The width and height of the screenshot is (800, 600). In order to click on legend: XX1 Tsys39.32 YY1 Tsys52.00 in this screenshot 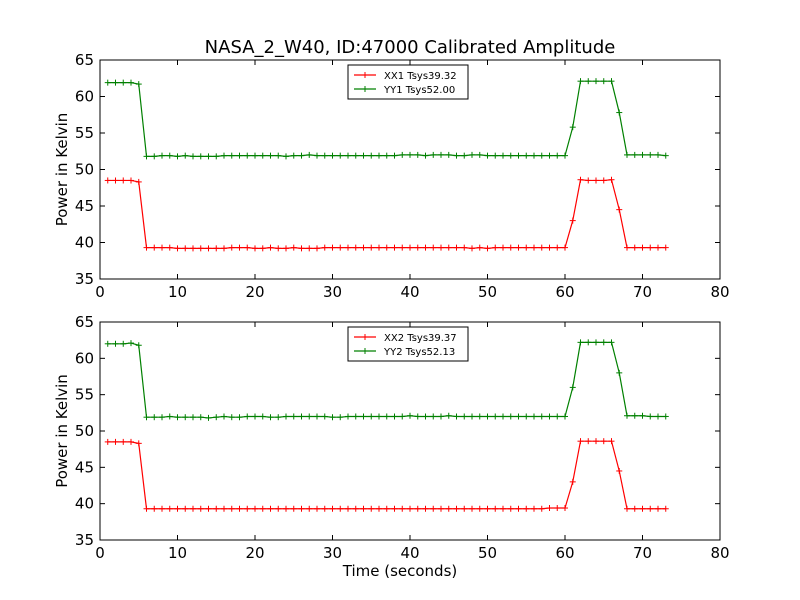, I will do `click(408, 82)`.